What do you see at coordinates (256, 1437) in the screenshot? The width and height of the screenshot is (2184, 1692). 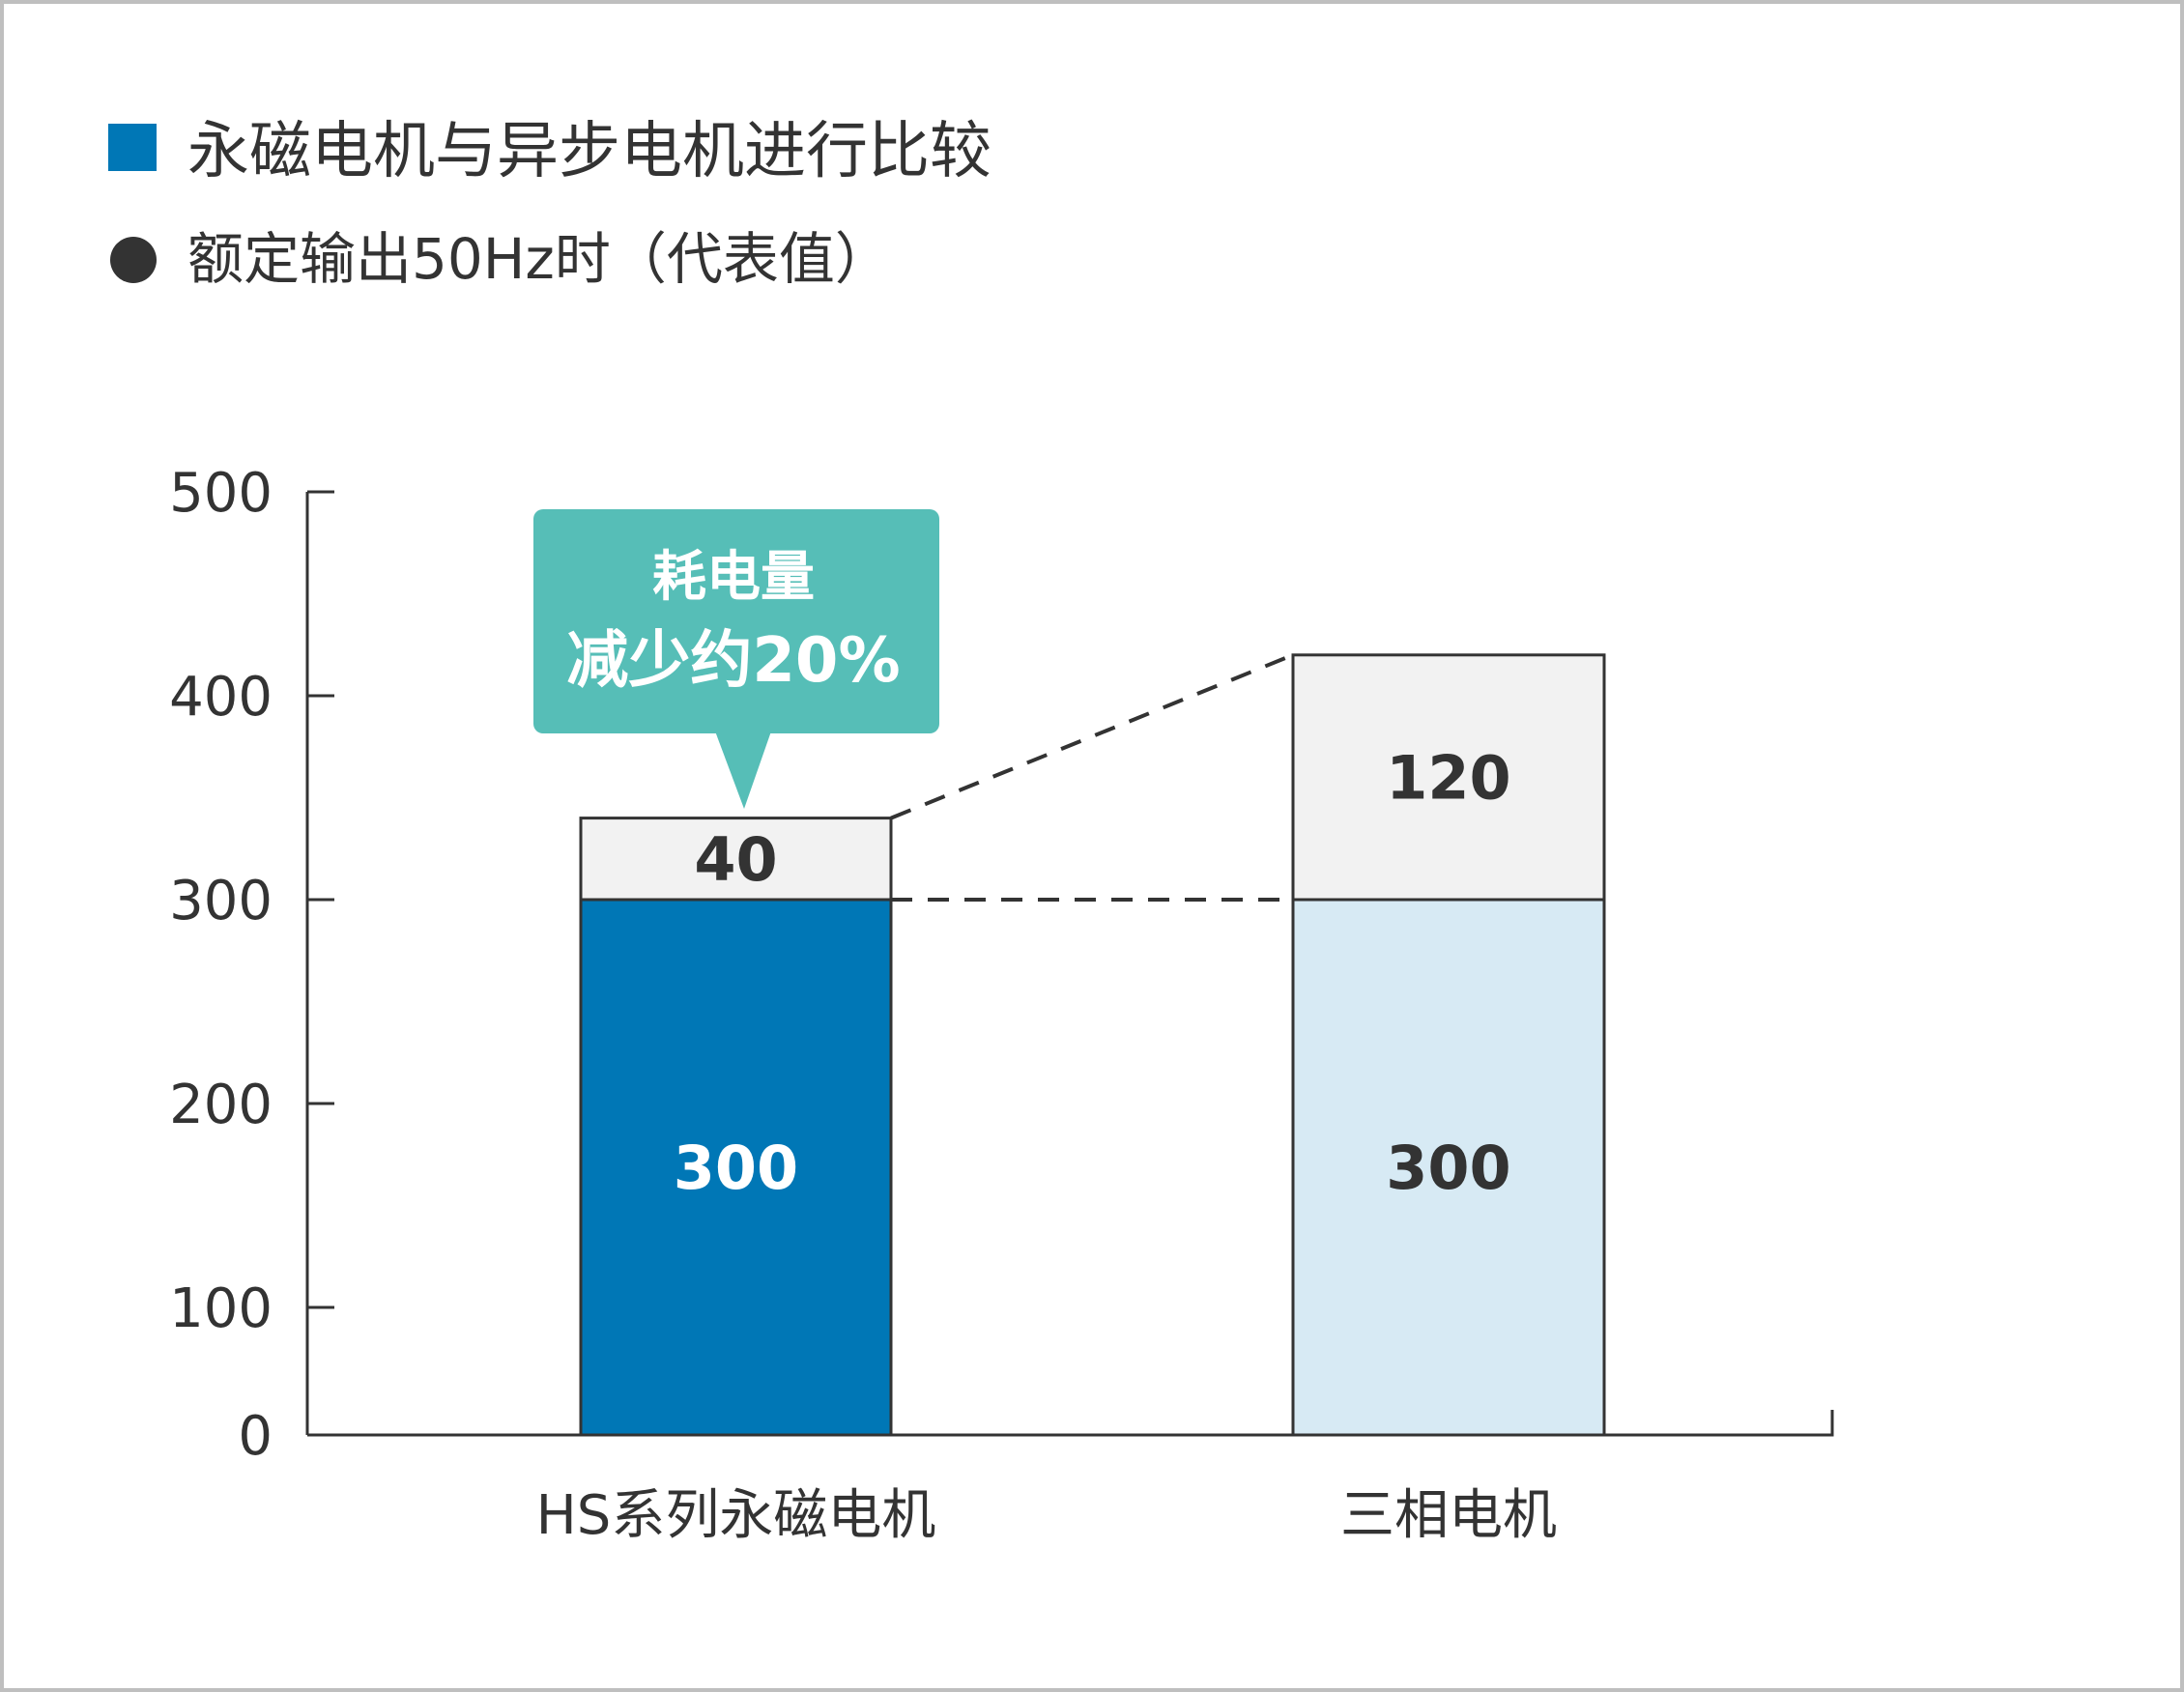 I see `y-tick-label: 0` at bounding box center [256, 1437].